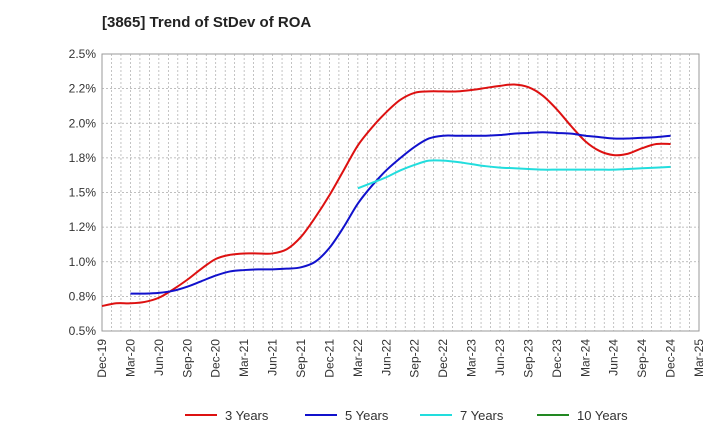 This screenshot has height=440, width=720. Describe the element at coordinates (699, 358) in the screenshot. I see `x-tick-label: Mar-25` at that location.